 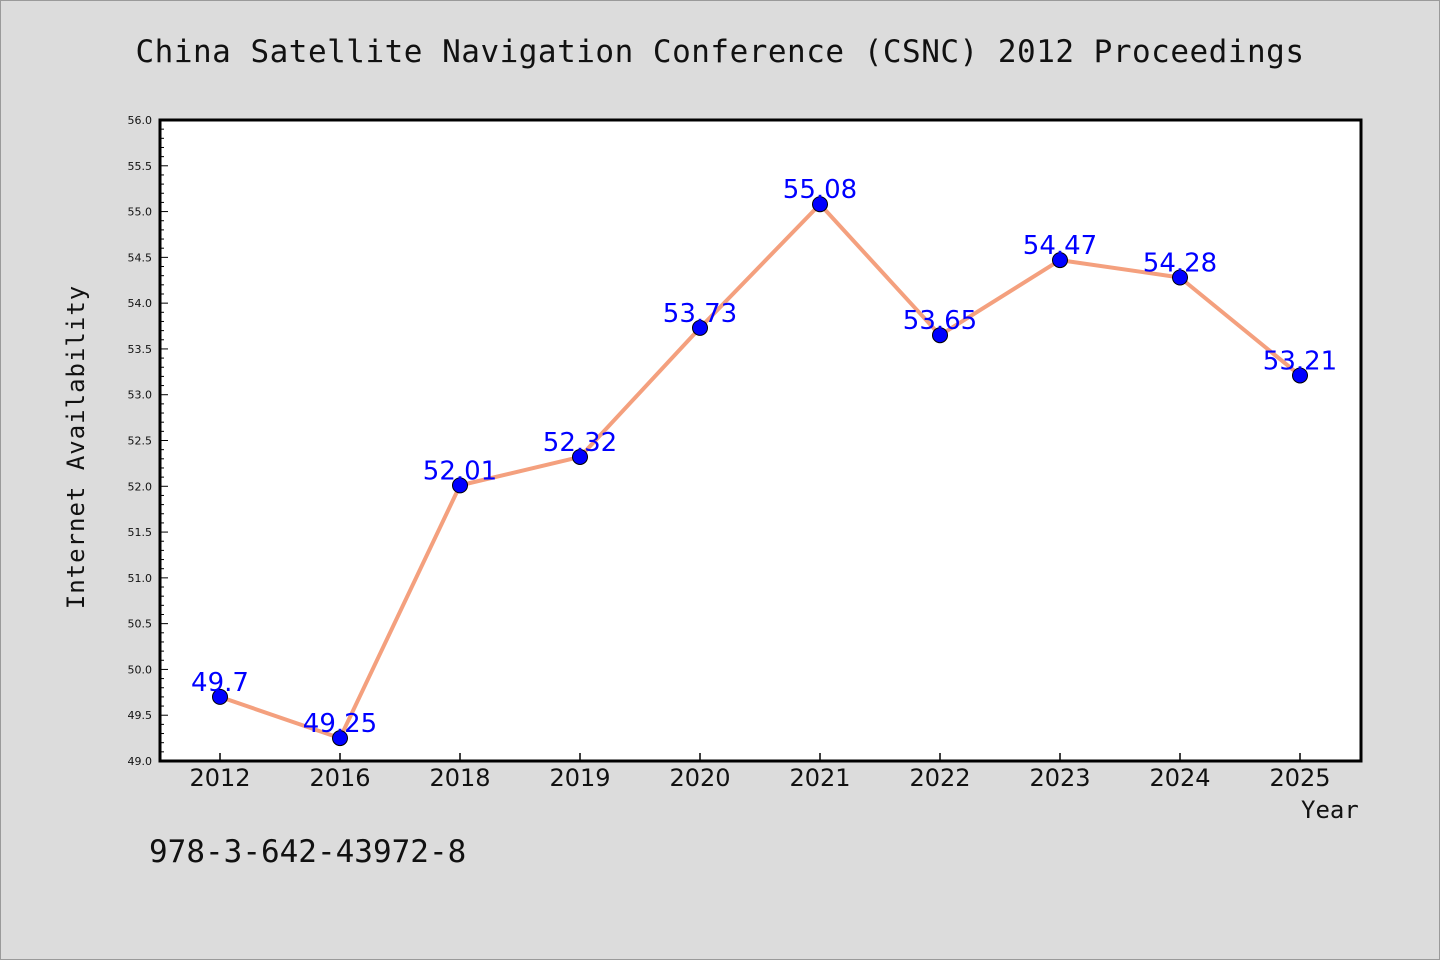 I want to click on x-tick-label: 2024, so click(x=1179, y=778).